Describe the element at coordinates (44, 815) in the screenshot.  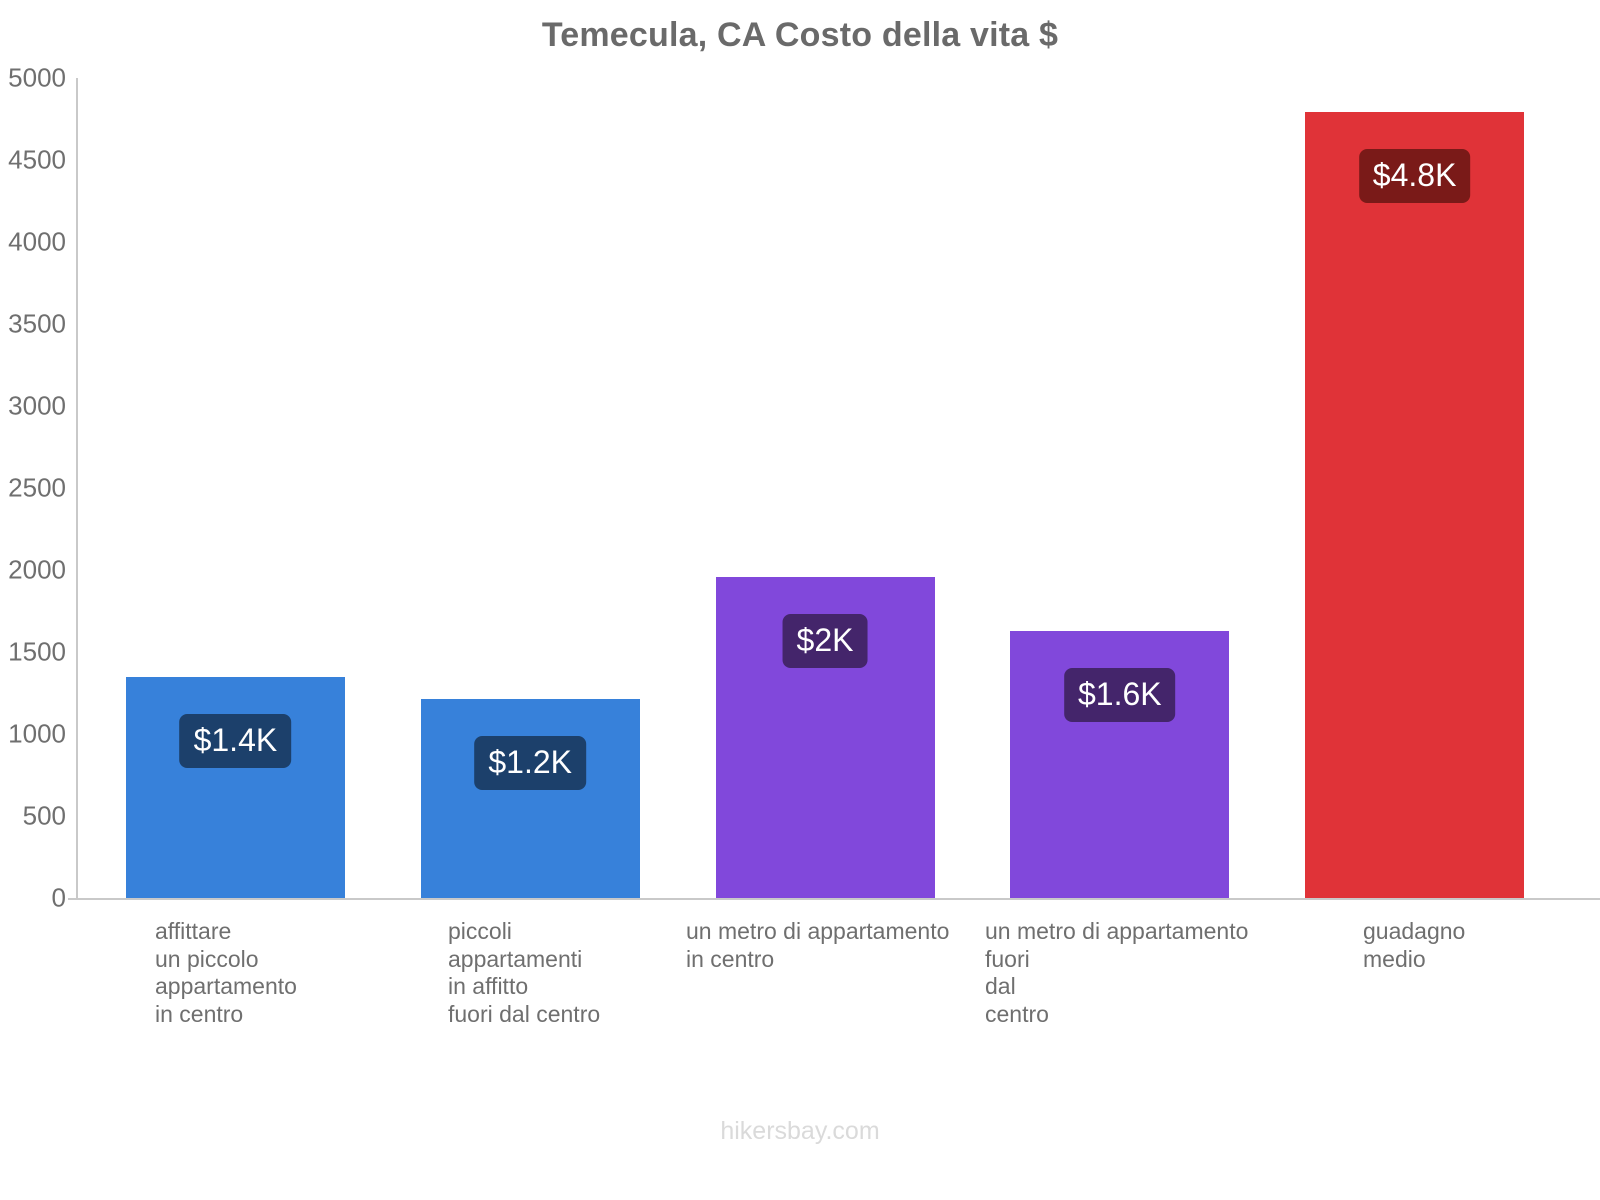
I see `y-axis-tick-500: 500` at that location.